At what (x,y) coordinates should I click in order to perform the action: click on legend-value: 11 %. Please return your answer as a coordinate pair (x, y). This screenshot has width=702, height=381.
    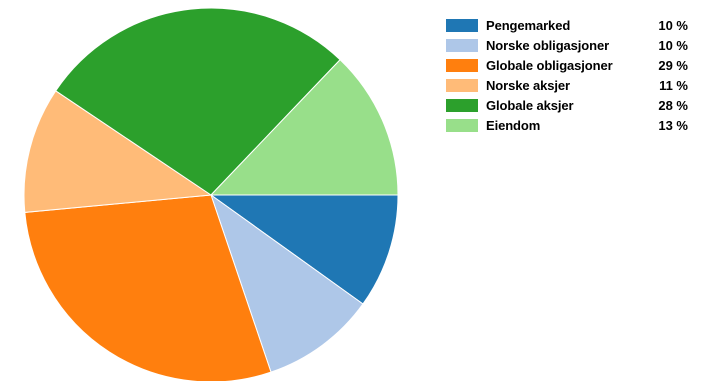
    Looking at the image, I should click on (673, 85).